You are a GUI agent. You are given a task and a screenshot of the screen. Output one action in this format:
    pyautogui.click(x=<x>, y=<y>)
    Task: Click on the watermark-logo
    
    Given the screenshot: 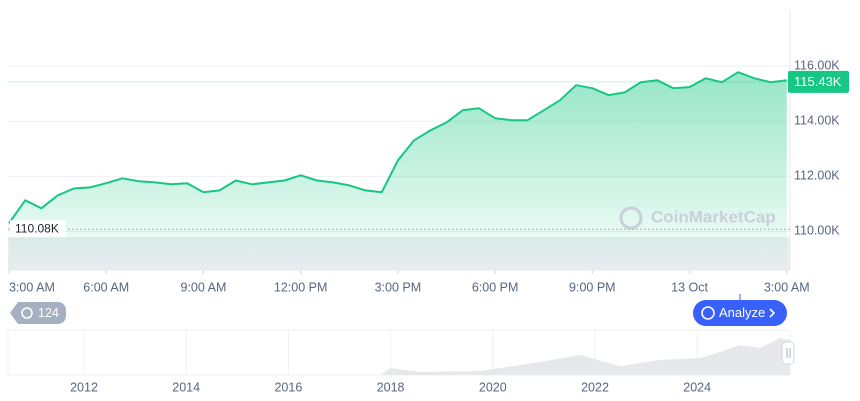 What is the action you would take?
    pyautogui.click(x=631, y=218)
    